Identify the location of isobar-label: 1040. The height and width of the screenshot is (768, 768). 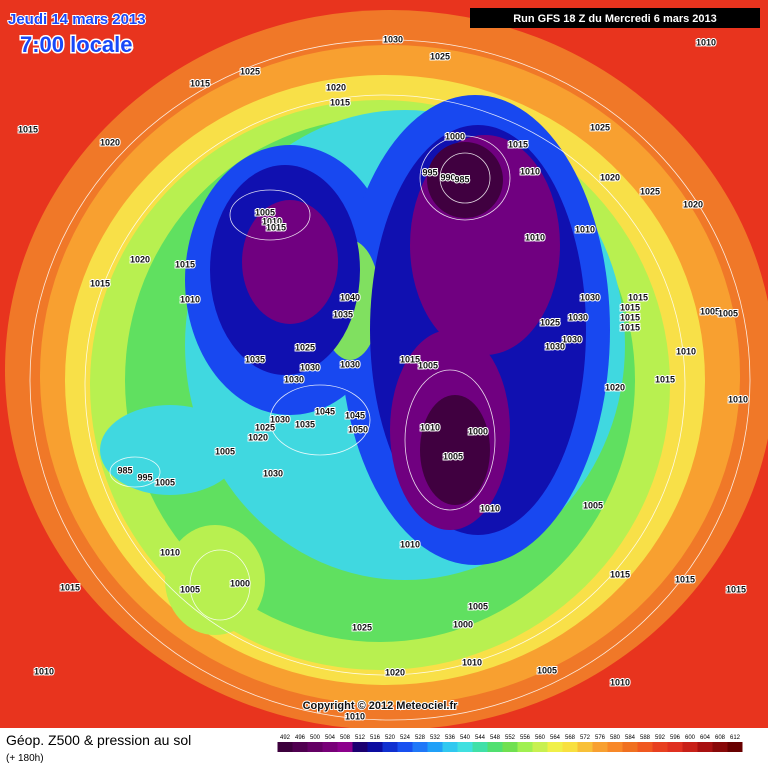
(350, 297).